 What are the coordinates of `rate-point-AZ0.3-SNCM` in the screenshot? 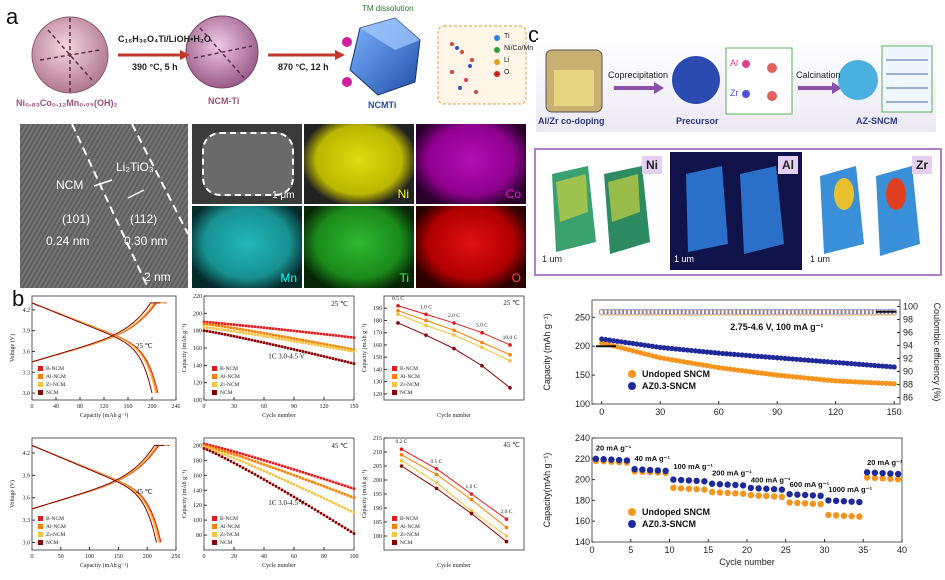 It's located at (603, 459).